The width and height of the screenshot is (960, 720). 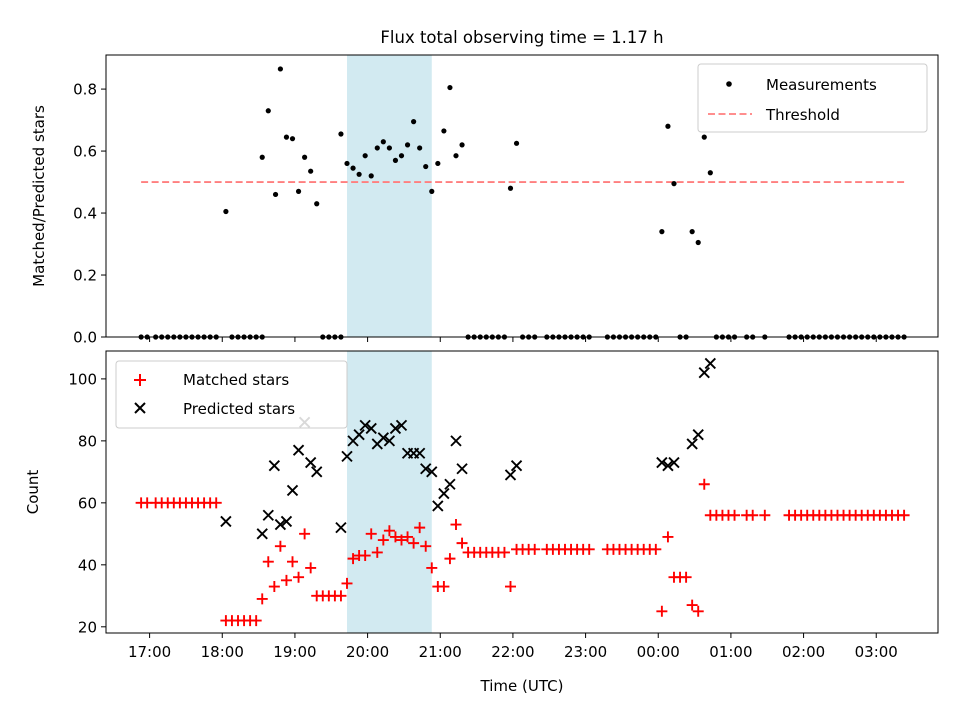 What do you see at coordinates (367, 652) in the screenshot?
I see `x-tick-label: 20:00` at bounding box center [367, 652].